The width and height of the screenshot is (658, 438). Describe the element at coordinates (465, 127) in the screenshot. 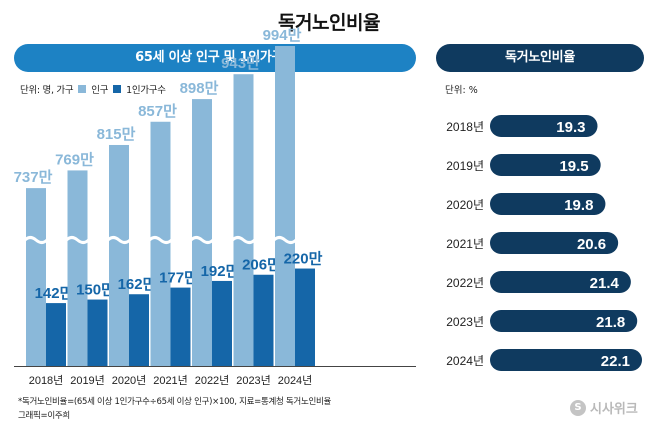

I see `ratio-year-label: 2018년` at that location.